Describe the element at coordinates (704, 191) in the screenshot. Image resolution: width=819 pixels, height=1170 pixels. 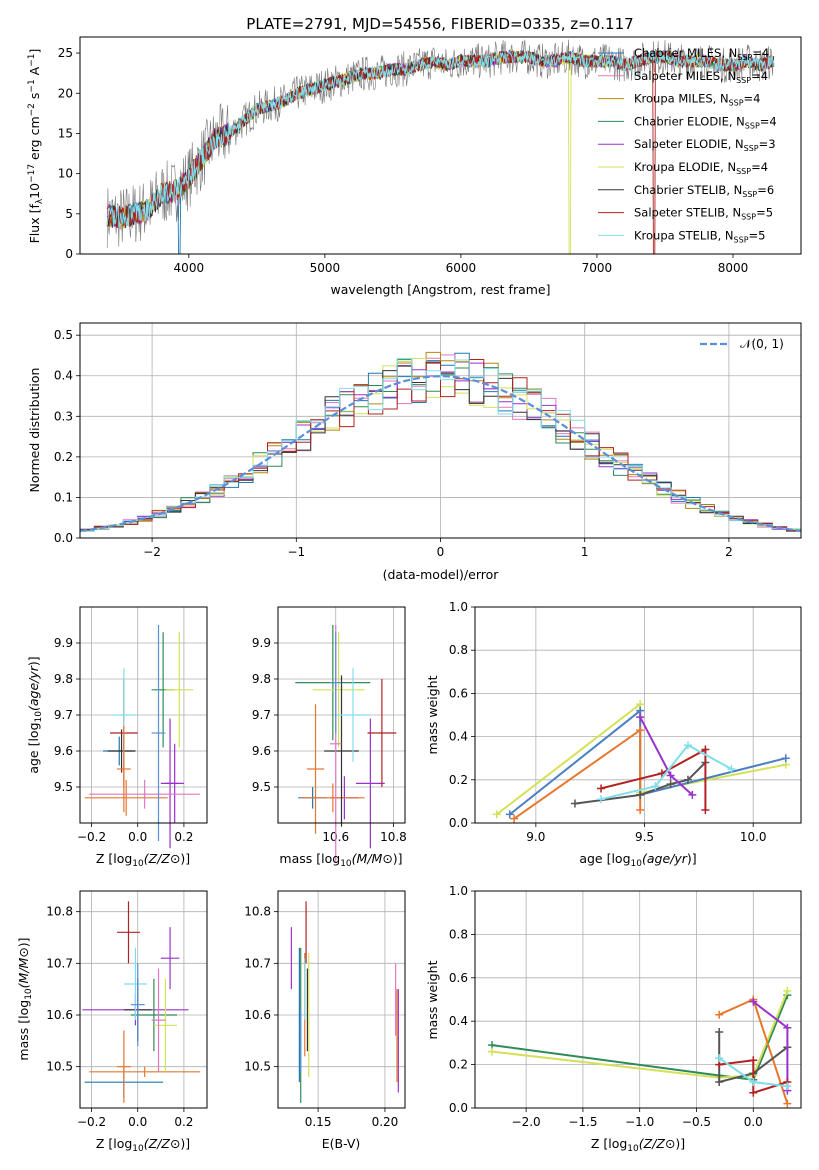
I see `legend-label: Chabrier STELIB, NSSP=6` at that location.